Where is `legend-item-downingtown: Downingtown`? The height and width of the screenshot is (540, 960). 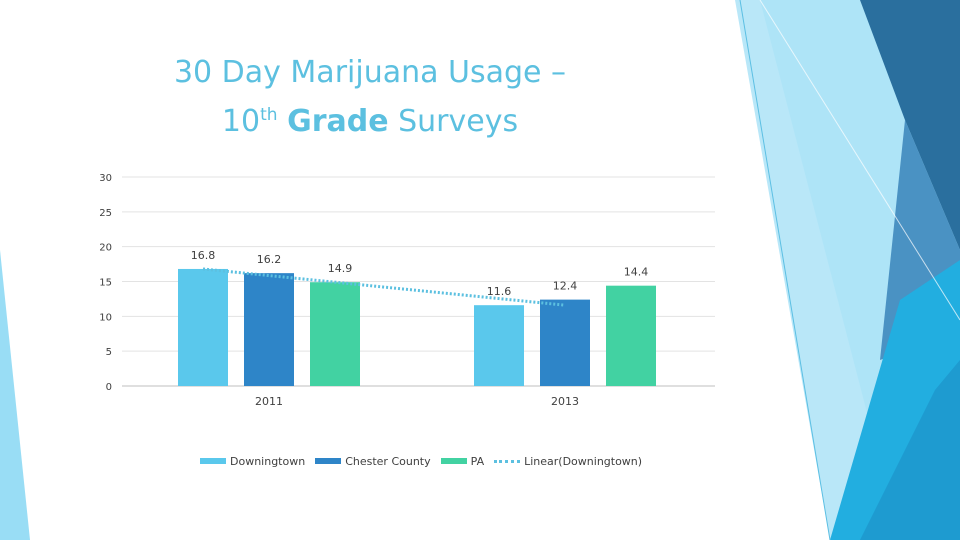 legend-item-downingtown: Downingtown is located at coordinates (252, 461).